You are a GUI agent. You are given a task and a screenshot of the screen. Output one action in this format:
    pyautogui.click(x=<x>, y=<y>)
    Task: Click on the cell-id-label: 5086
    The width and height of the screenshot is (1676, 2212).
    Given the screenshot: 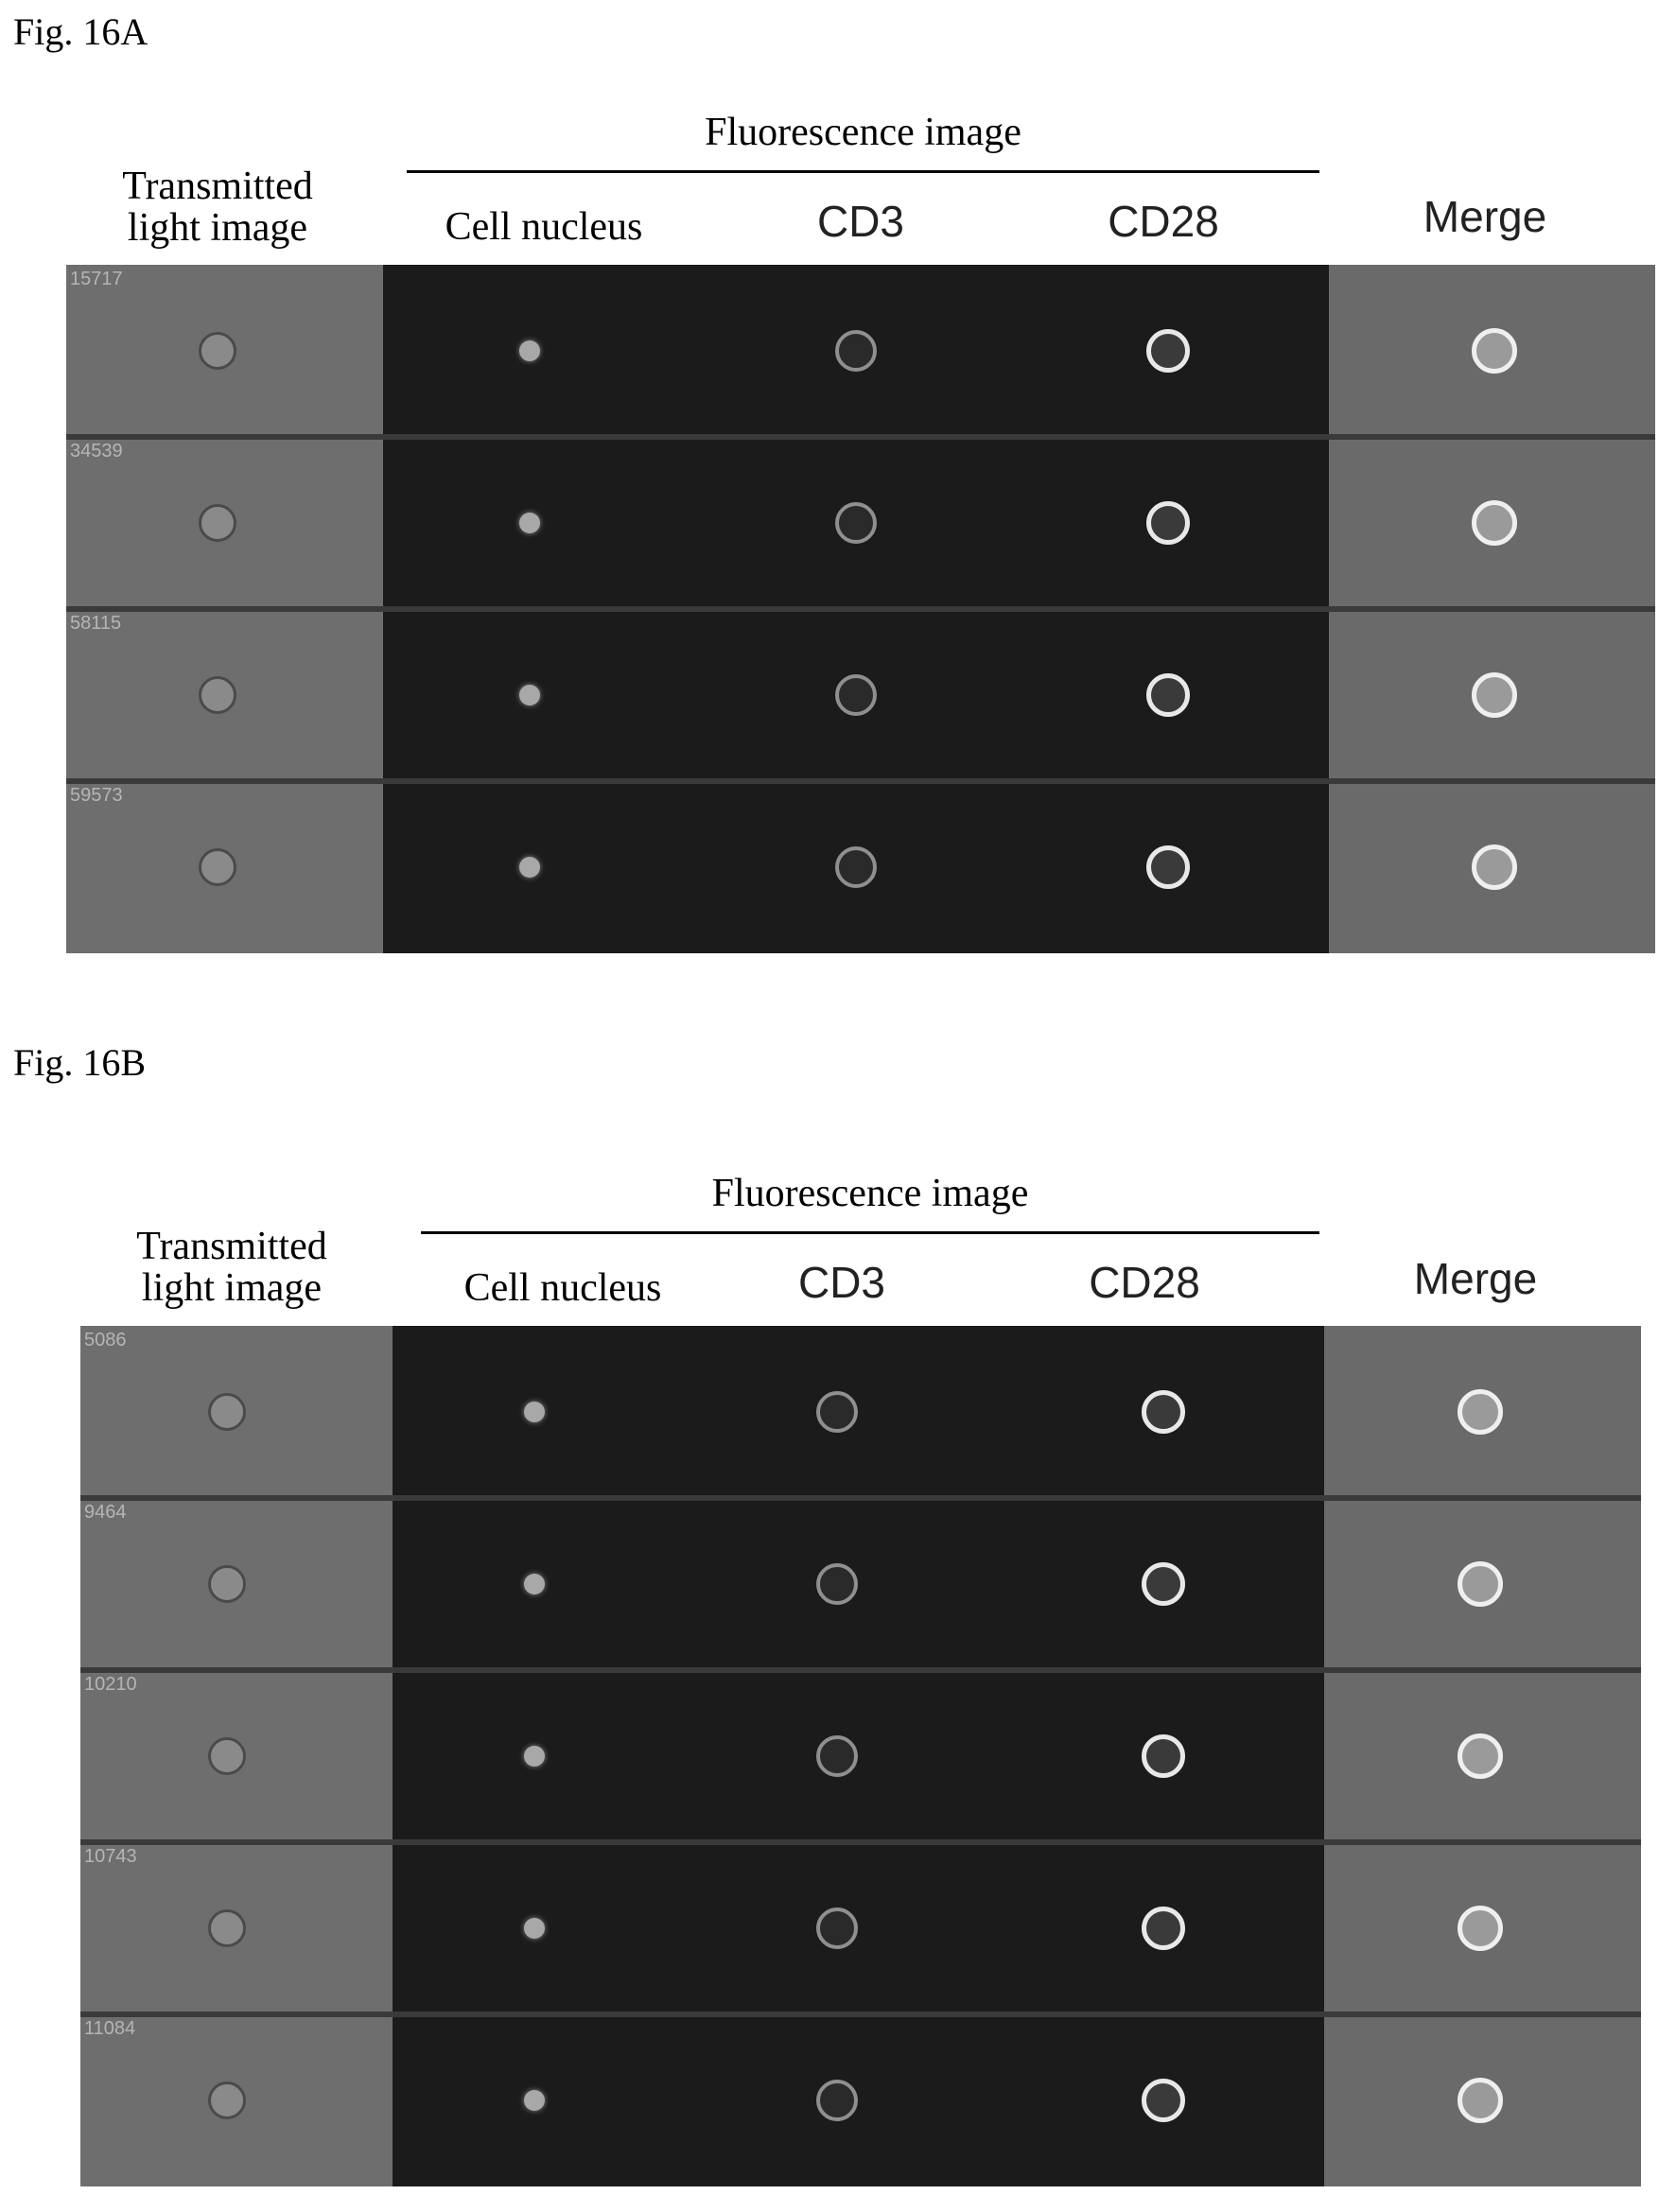 What is the action you would take?
    pyautogui.click(x=106, y=1340)
    